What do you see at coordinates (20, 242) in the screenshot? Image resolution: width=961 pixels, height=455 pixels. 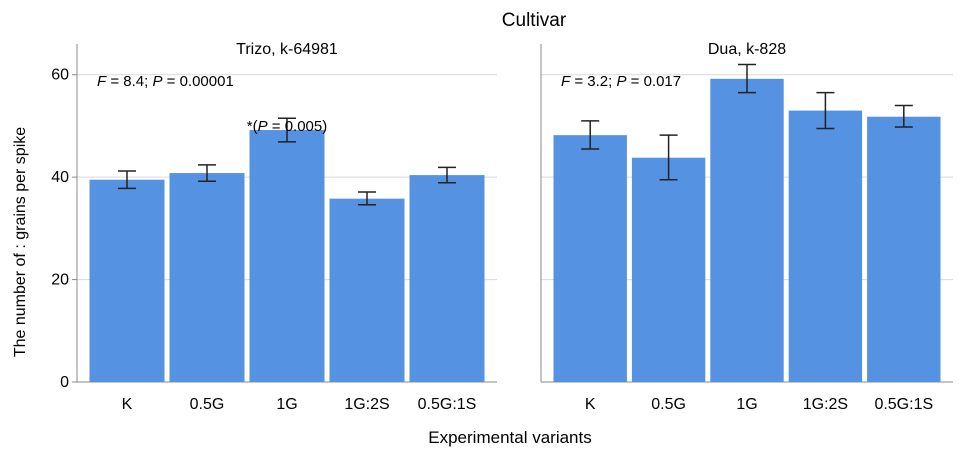 I see `y-axis-label: The number of : grains per spike` at bounding box center [20, 242].